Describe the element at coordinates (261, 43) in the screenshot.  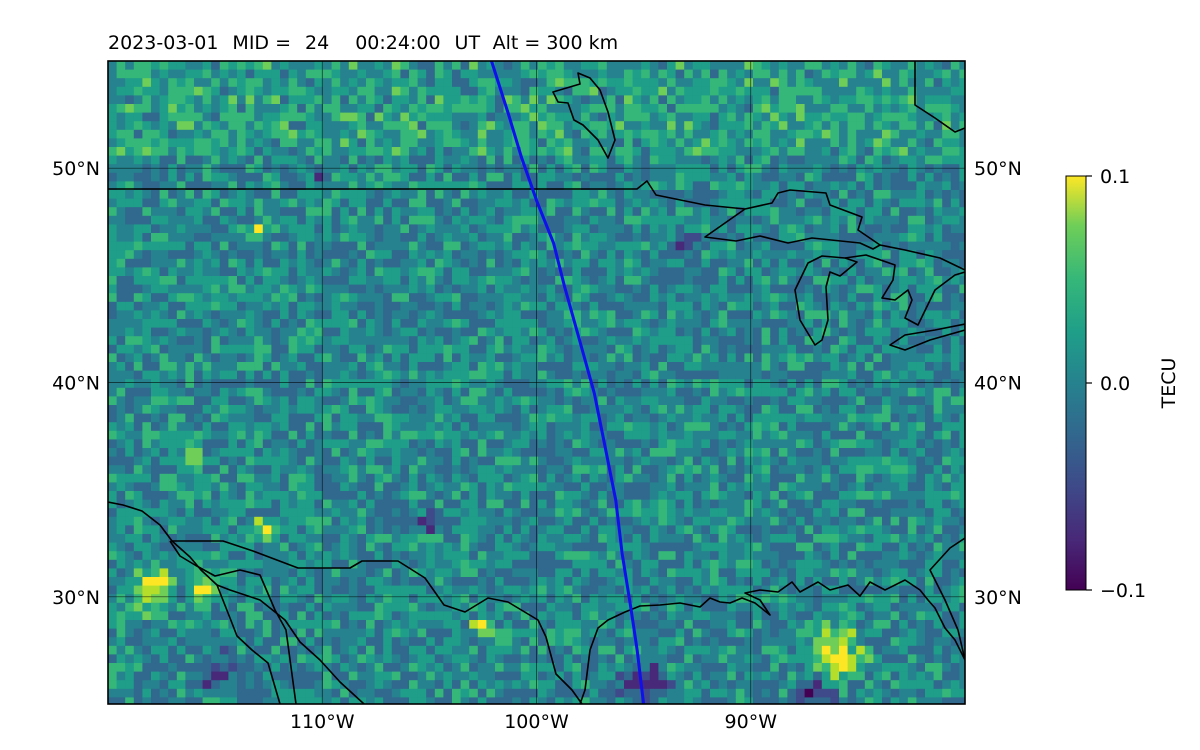
I see `title-mid-label: MID =` at that location.